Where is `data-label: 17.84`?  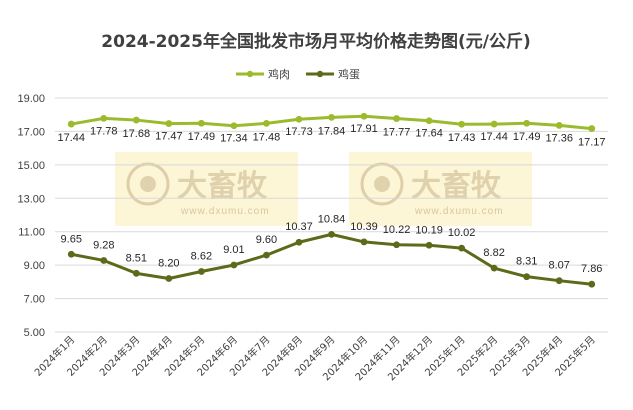 data-label: 17.84 is located at coordinates (332, 131).